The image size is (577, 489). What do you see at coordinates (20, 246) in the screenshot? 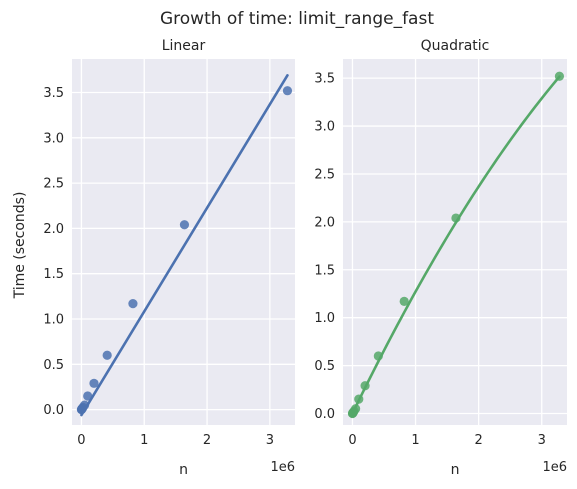
I see `figure-ylabel: Time (seconds)` at bounding box center [20, 246].